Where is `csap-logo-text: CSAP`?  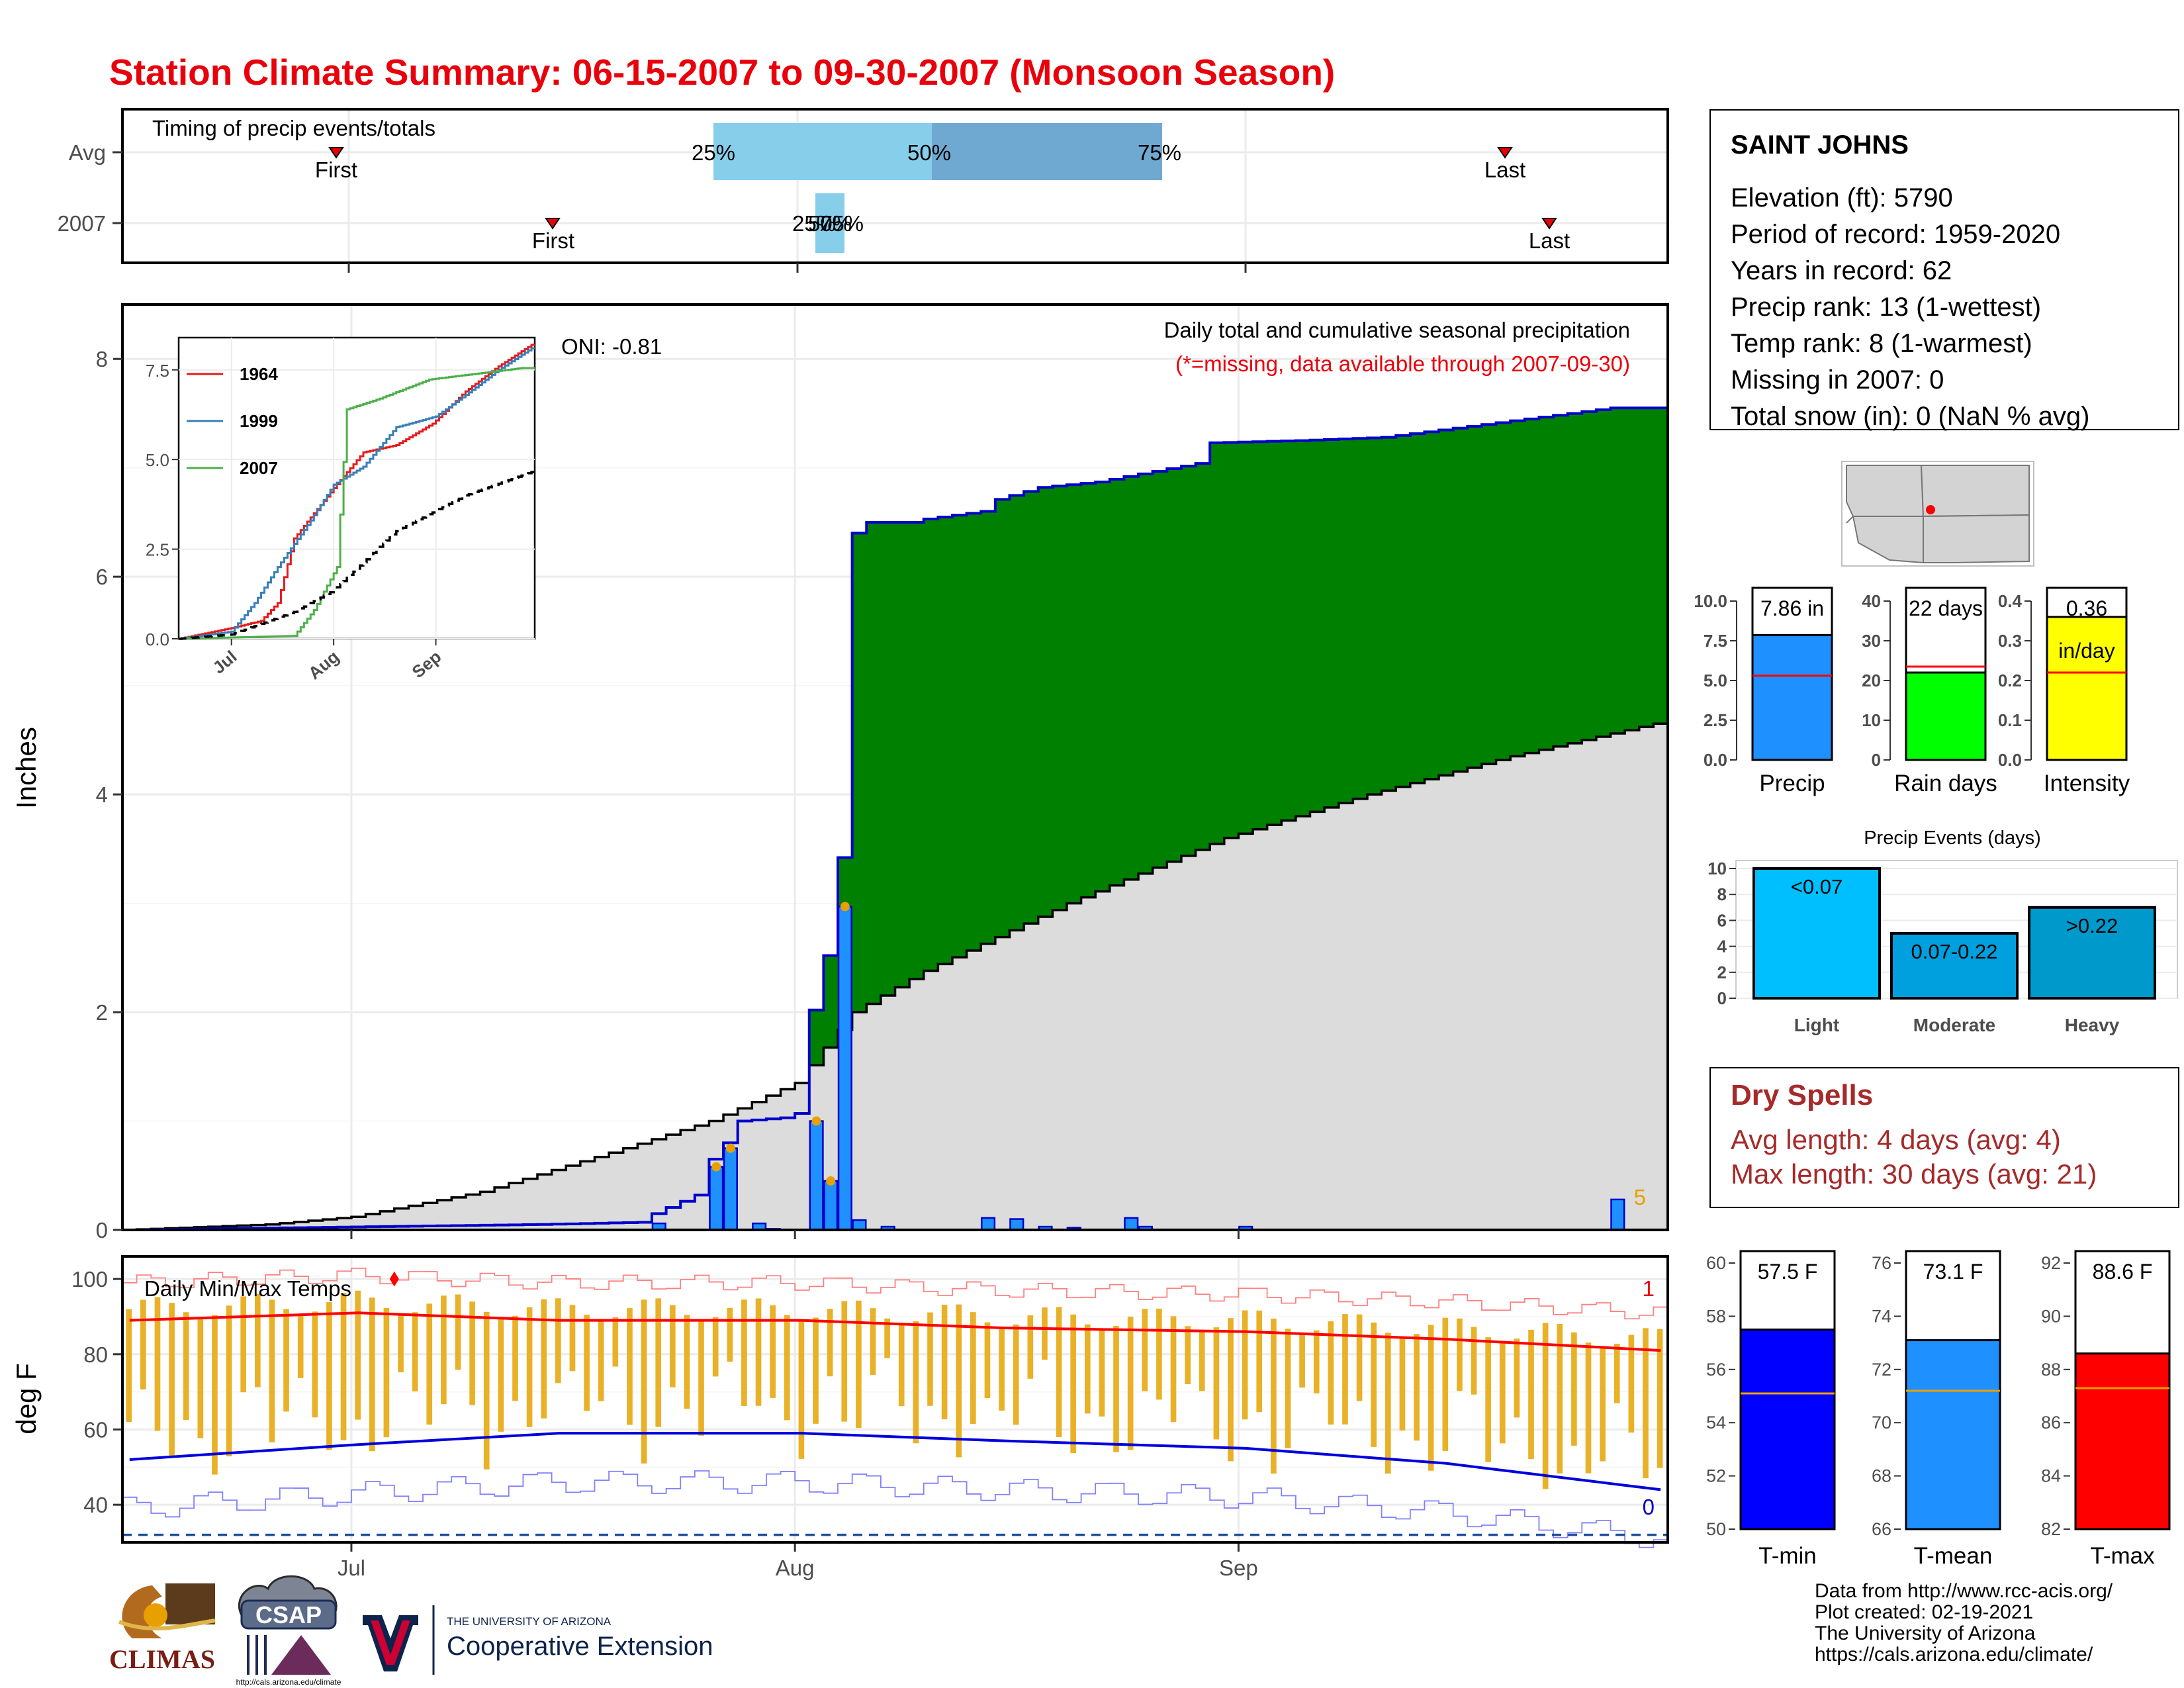 csap-logo-text: CSAP is located at coordinates (288, 1614).